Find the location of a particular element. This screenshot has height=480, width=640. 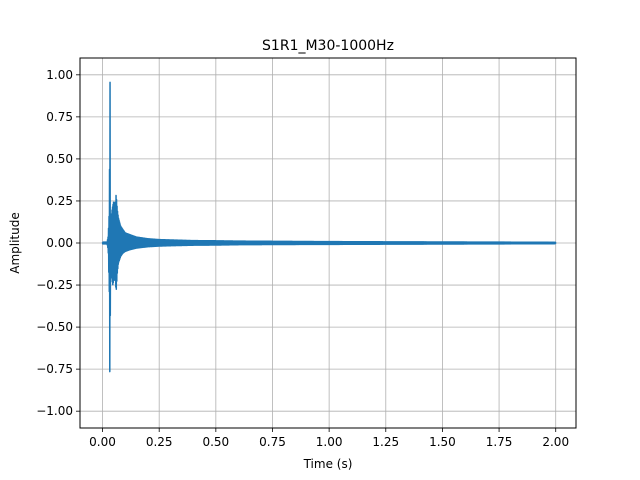

y-tick-label: −1.00 is located at coordinates (54, 411).